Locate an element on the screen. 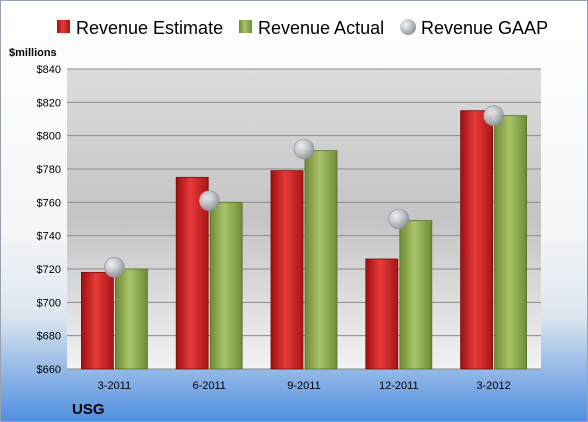 The image size is (588, 422). legend-swatch-revenue-actual is located at coordinates (245, 26).